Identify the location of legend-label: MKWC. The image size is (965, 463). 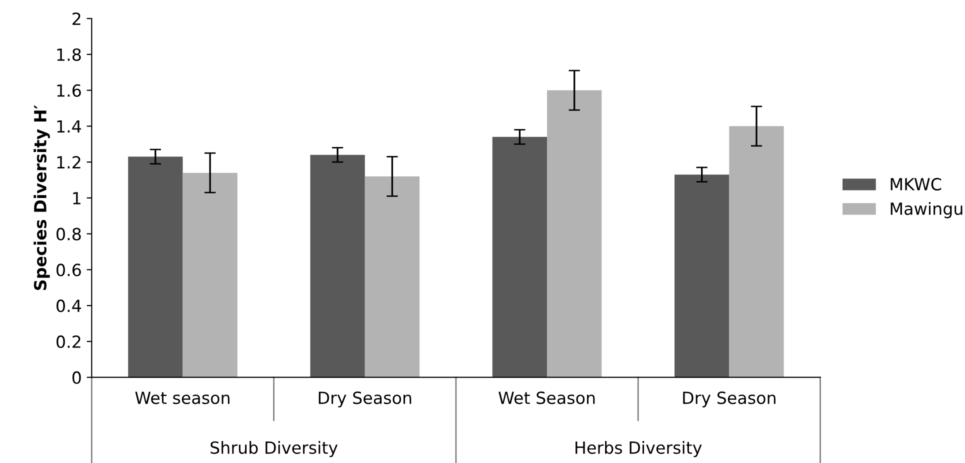
(916, 184).